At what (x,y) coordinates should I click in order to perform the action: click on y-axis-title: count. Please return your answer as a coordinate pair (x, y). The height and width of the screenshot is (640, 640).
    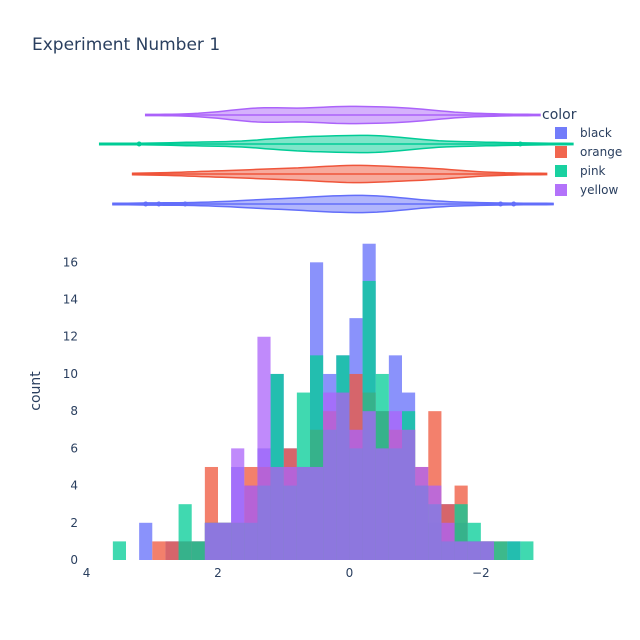
    Looking at the image, I should click on (36, 391).